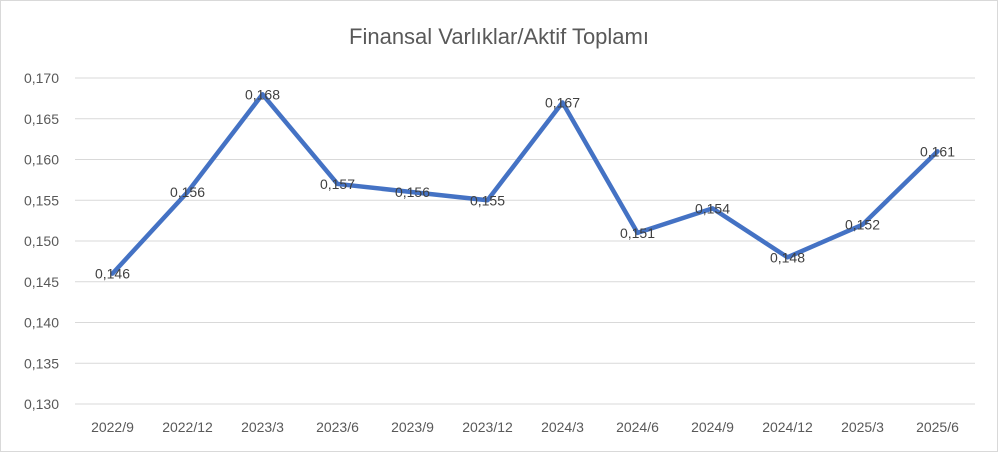 The width and height of the screenshot is (998, 452). Describe the element at coordinates (637, 427) in the screenshot. I see `x-tick-label: 2024/6` at that location.